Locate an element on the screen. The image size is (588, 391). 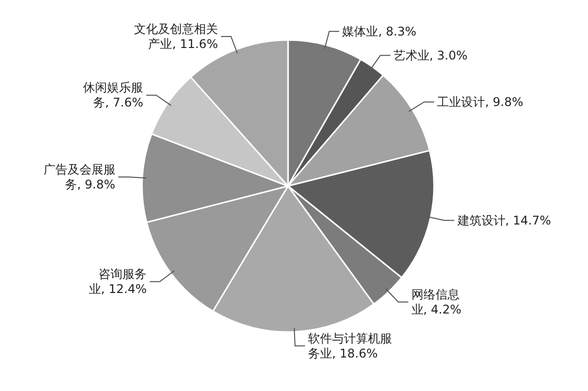
slice-label: 软件与计算机服务业, 18.6% is located at coordinates (350, 345).